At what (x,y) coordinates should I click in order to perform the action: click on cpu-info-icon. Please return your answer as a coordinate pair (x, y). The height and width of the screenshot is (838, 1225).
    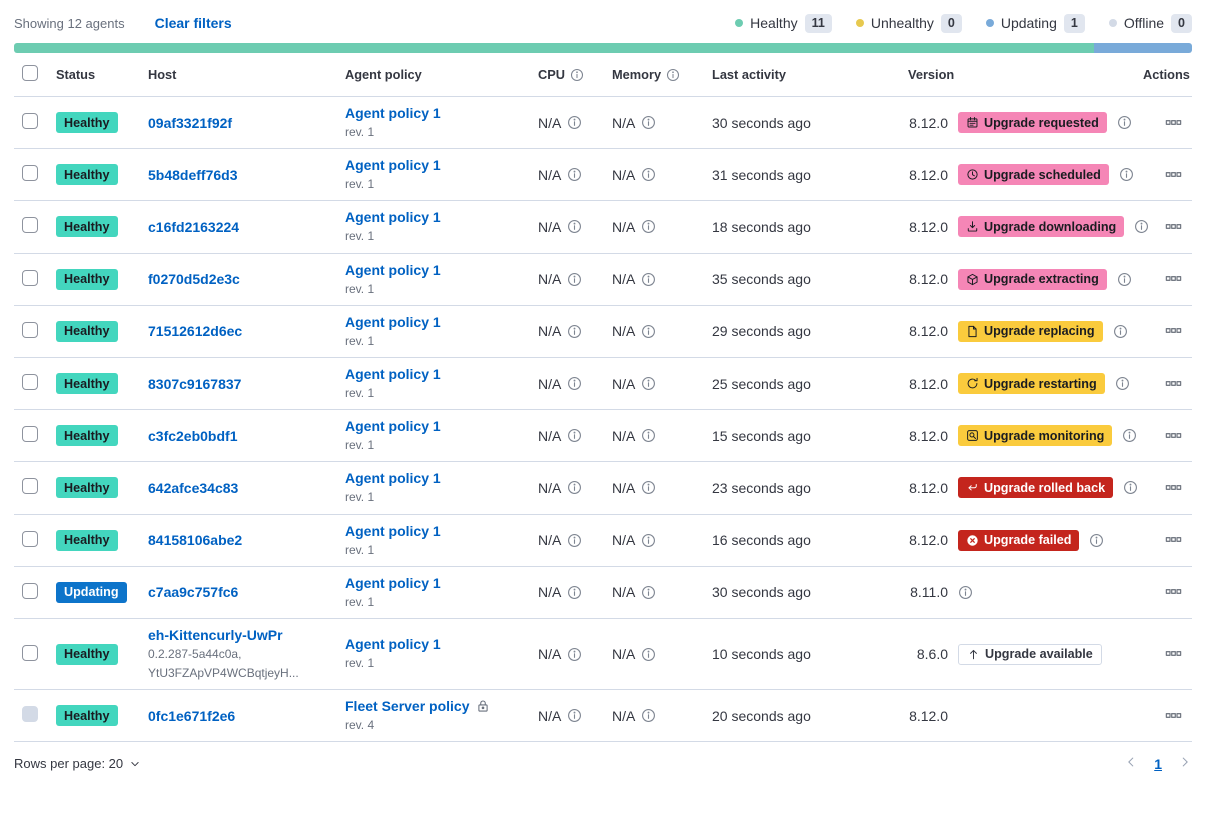
    Looking at the image, I should click on (577, 75).